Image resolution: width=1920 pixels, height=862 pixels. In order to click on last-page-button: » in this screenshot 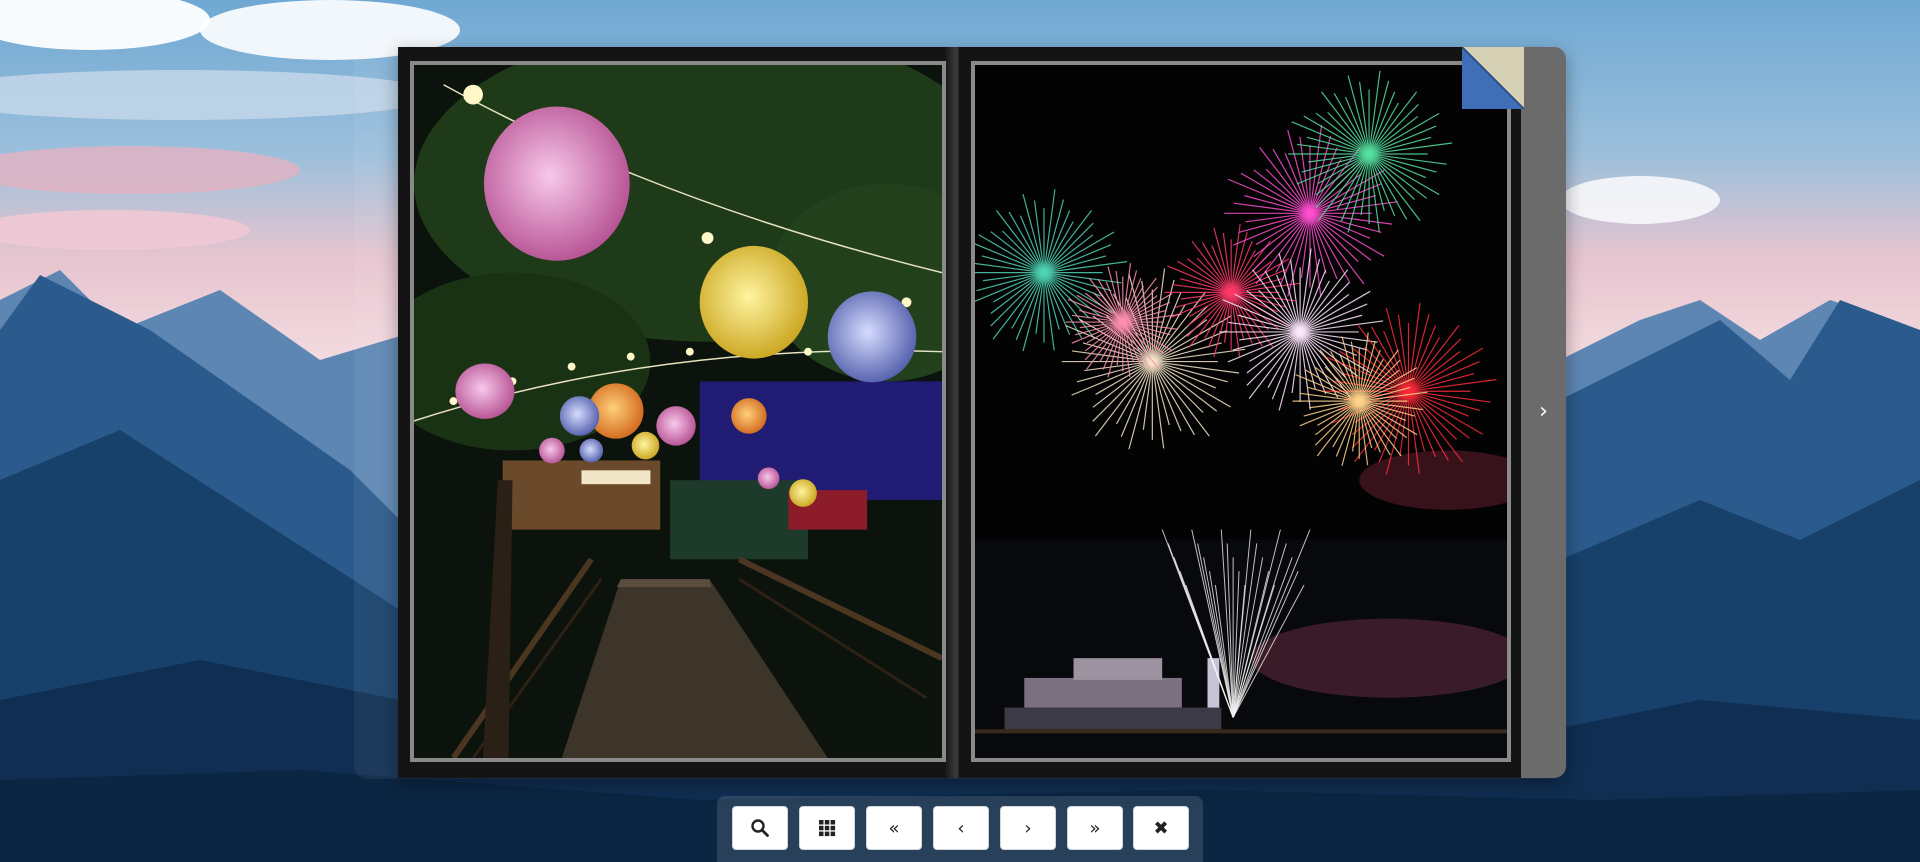, I will do `click(1095, 828)`.